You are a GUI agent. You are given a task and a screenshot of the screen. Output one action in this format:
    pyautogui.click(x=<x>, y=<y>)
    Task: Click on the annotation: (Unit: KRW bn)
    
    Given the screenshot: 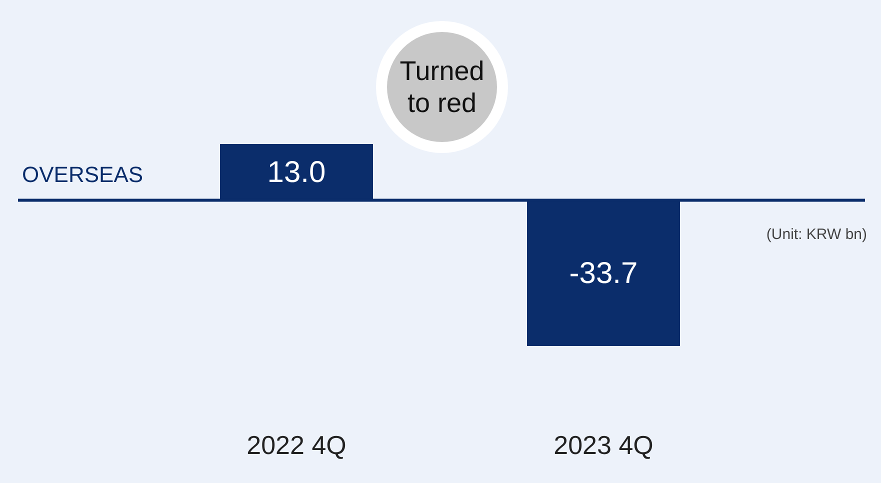 What is the action you would take?
    pyautogui.click(x=816, y=234)
    